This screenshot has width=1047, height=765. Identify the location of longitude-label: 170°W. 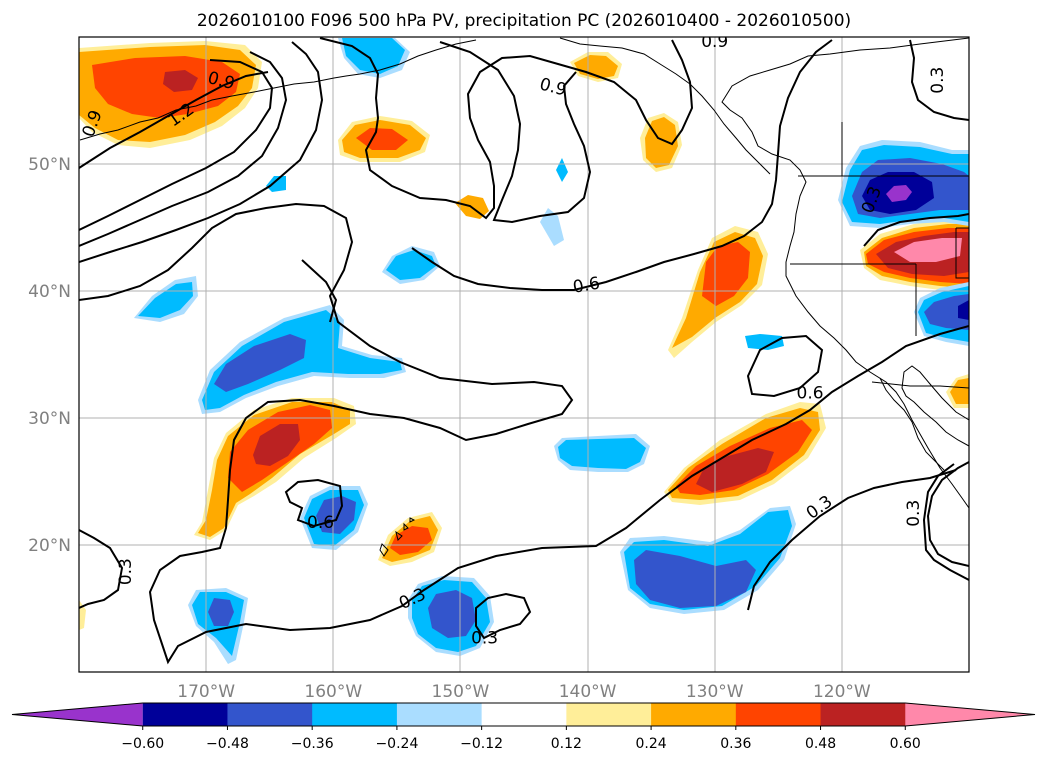
(206, 692).